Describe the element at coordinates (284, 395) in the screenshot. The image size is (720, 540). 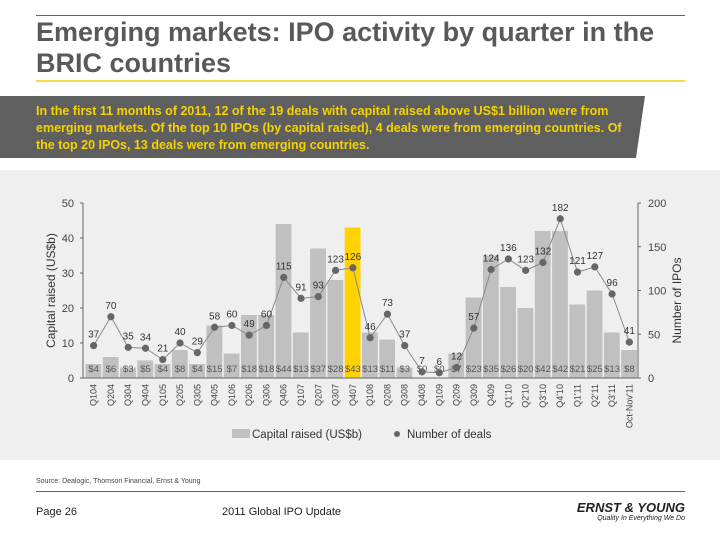
I see `category-label: Q406` at that location.